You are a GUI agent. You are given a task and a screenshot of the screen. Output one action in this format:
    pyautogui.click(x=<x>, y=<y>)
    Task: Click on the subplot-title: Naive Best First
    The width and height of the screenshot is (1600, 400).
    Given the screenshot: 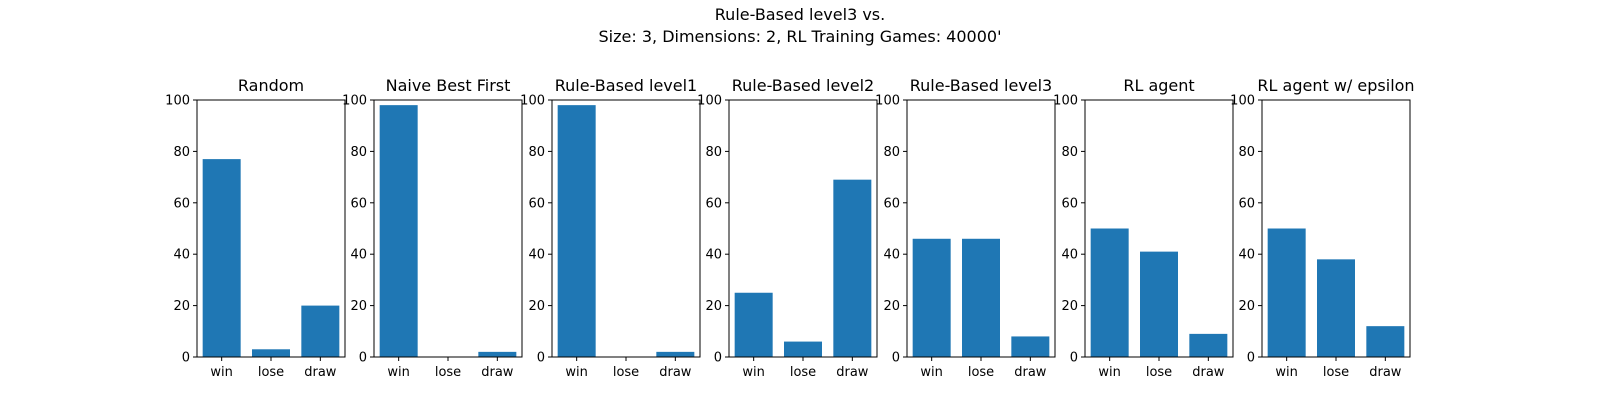 What is the action you would take?
    pyautogui.click(x=448, y=85)
    